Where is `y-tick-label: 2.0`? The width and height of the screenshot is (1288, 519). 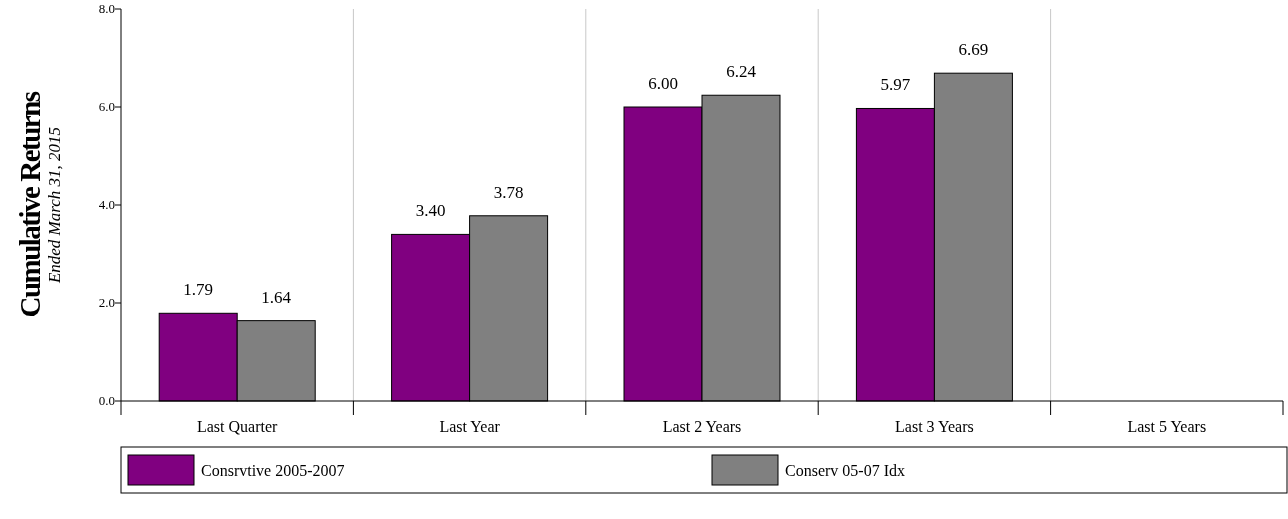
y-tick-label: 2.0 is located at coordinates (106, 302).